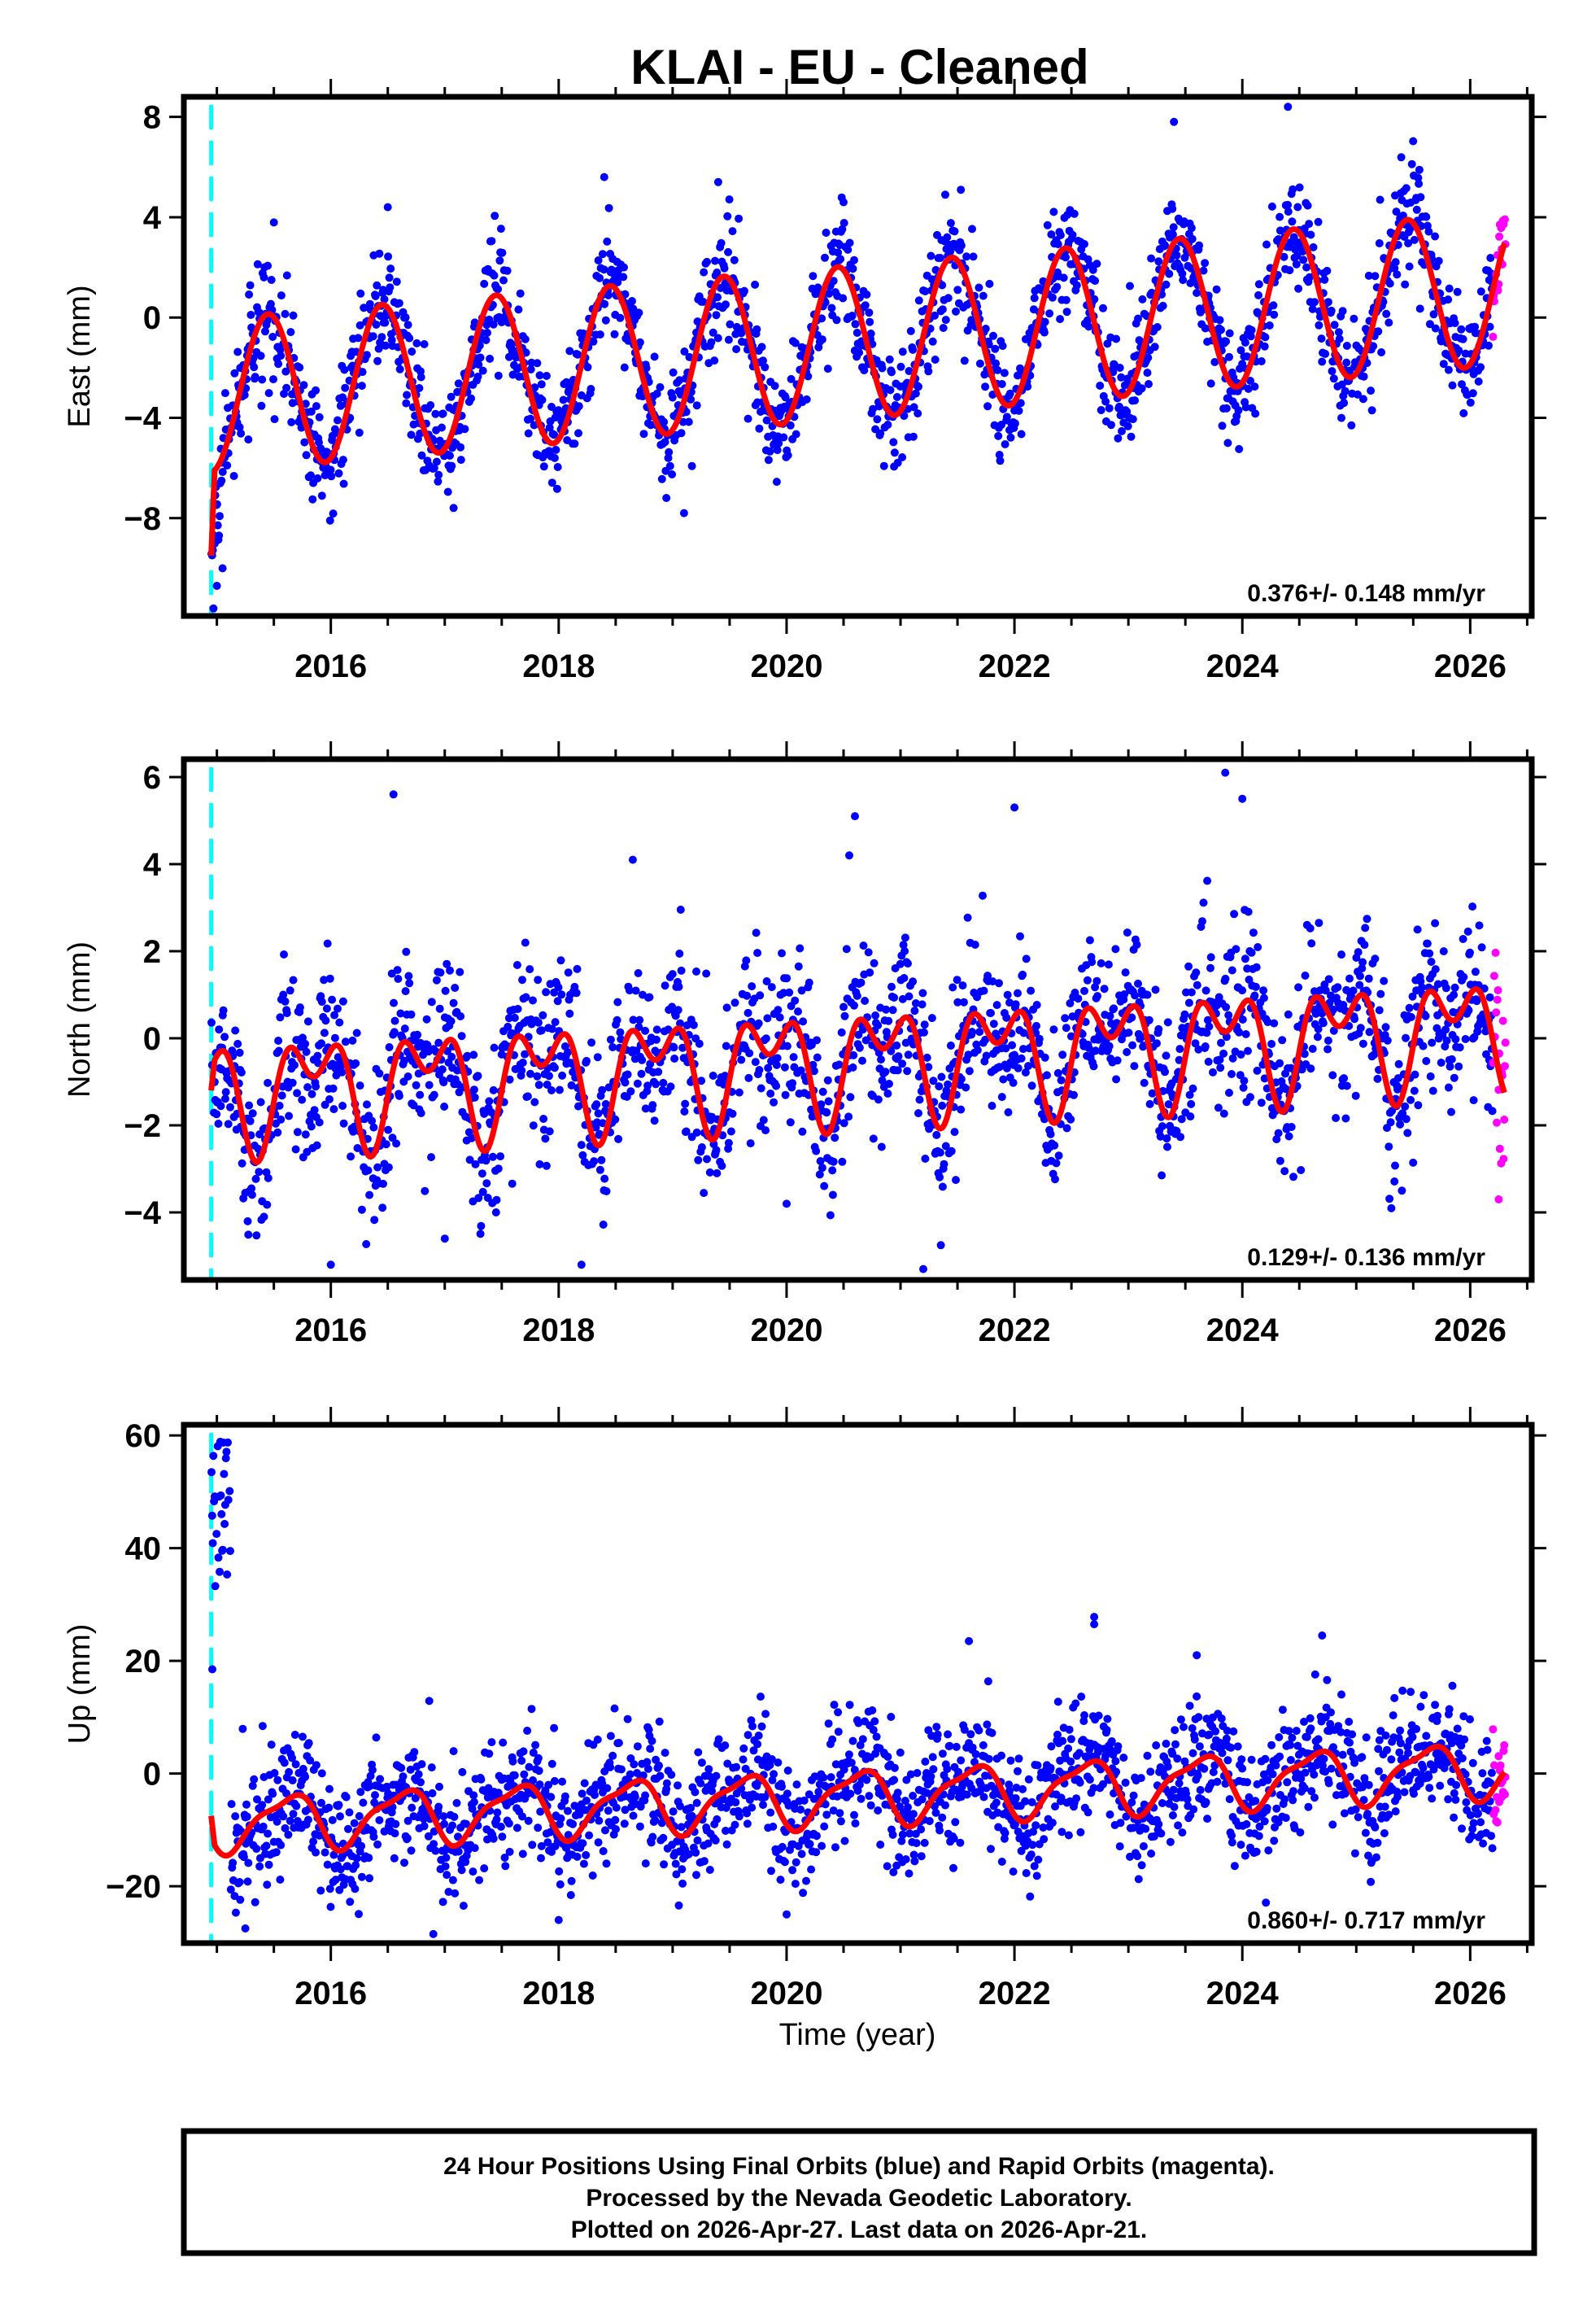 This screenshot has height=2306, width=1596. Describe the element at coordinates (1470, 666) in the screenshot. I see `x-tick-label: 2026` at that location.